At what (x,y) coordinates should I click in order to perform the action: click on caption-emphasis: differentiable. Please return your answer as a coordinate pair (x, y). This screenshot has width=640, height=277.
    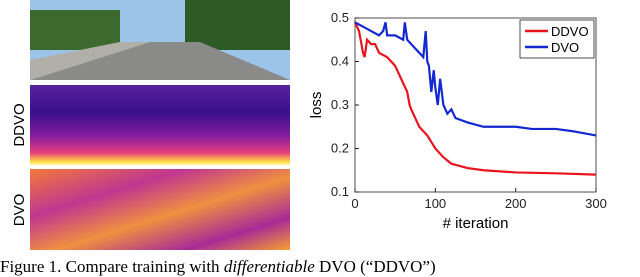
    Looking at the image, I should click on (269, 266).